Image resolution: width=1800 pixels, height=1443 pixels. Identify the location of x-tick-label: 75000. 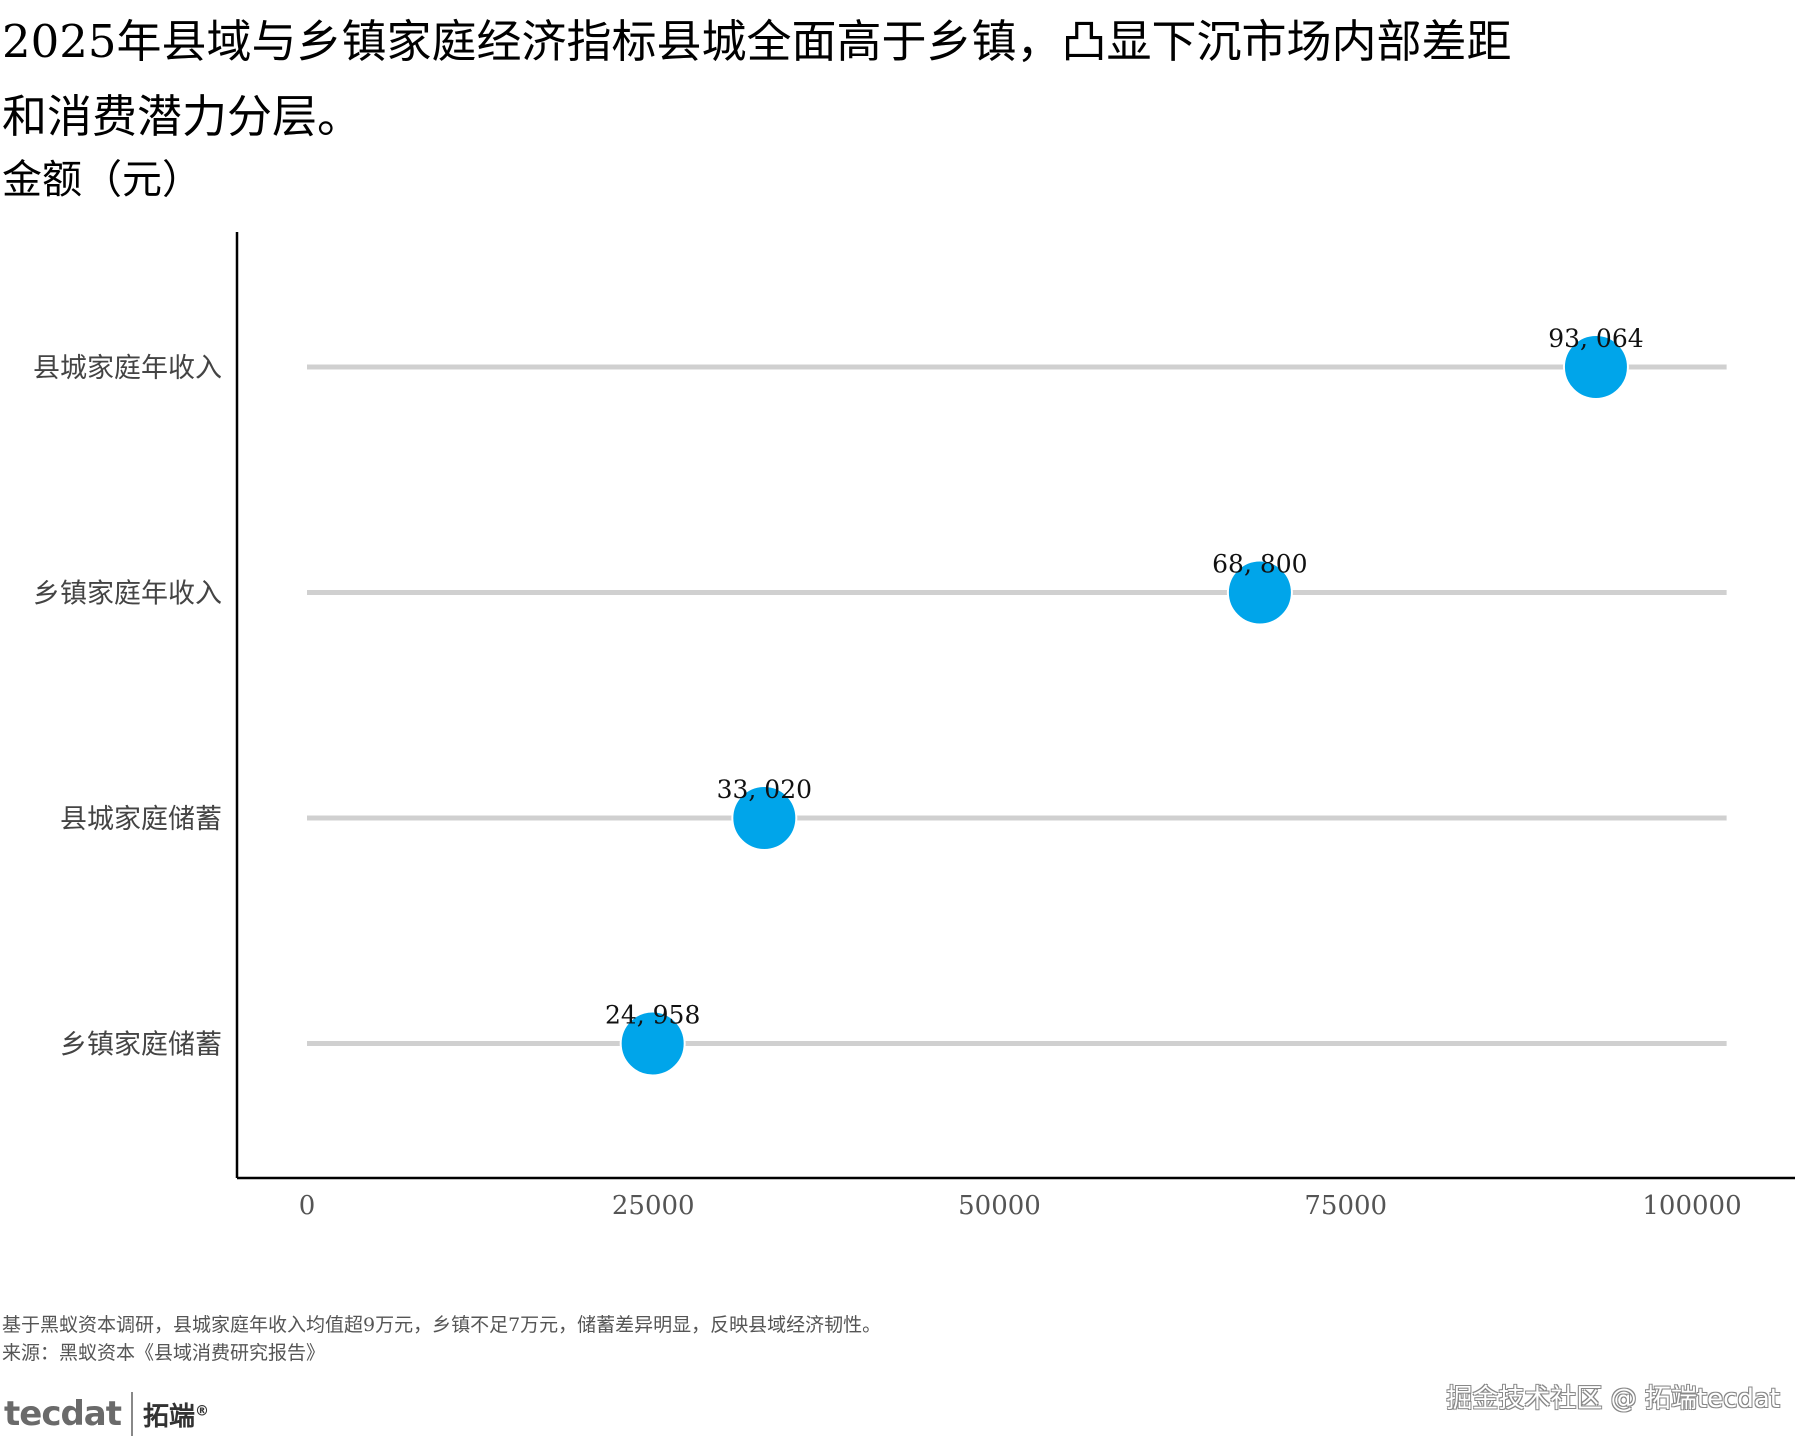
(1345, 1206).